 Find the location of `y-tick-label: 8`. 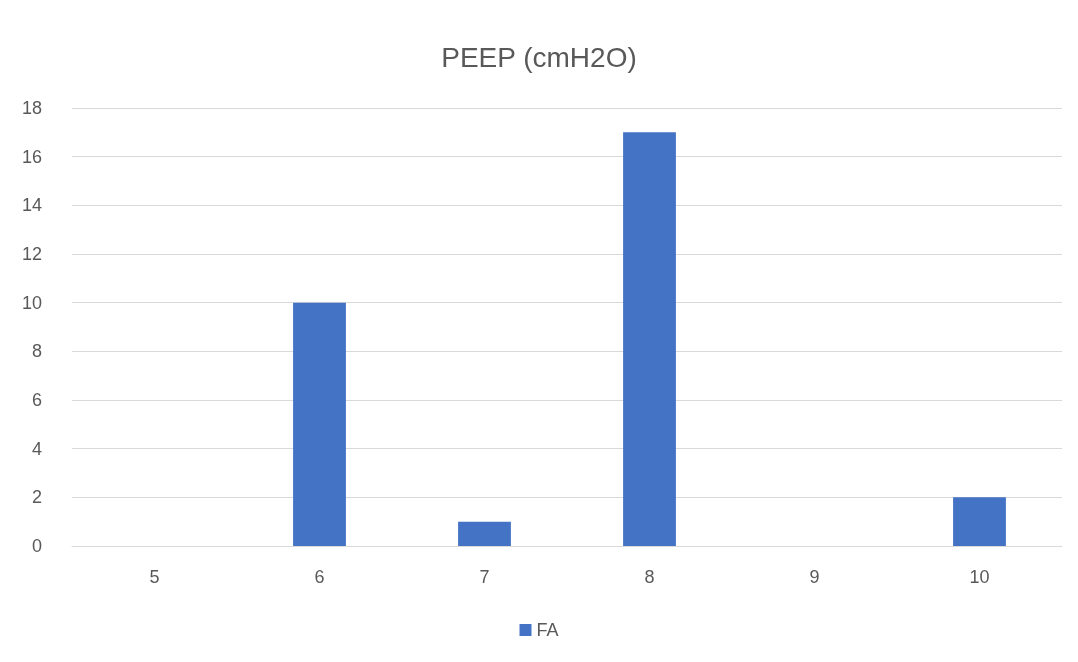

y-tick-label: 8 is located at coordinates (36, 351).